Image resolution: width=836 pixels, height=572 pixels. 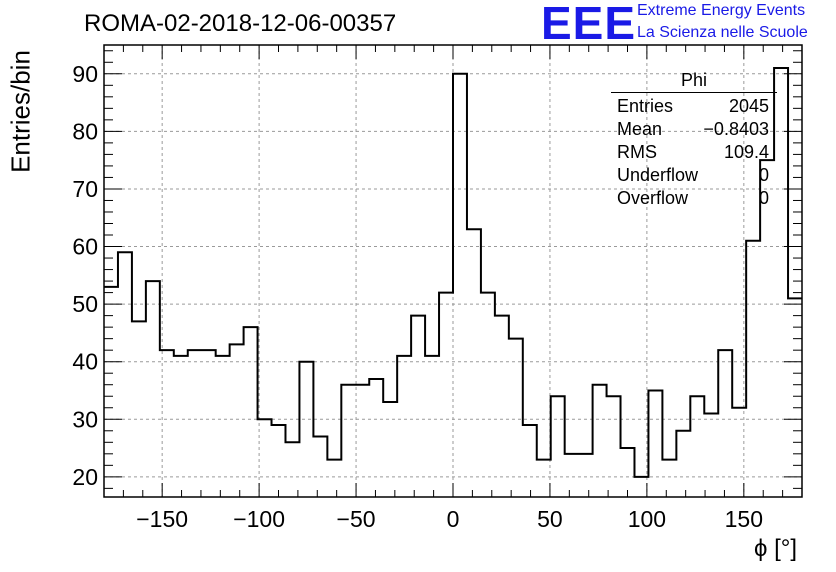 I want to click on y-tick-label: 90, so click(x=85, y=74).